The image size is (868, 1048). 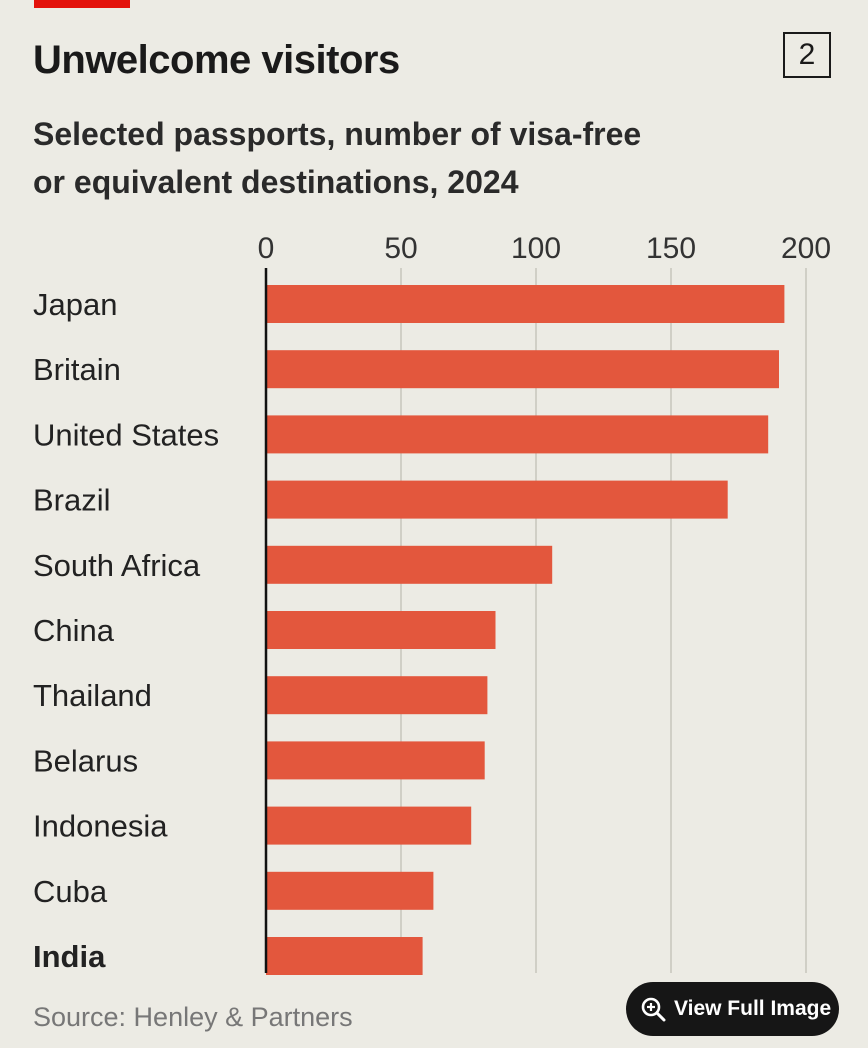 I want to click on red-accent-tag, so click(x=82, y=4).